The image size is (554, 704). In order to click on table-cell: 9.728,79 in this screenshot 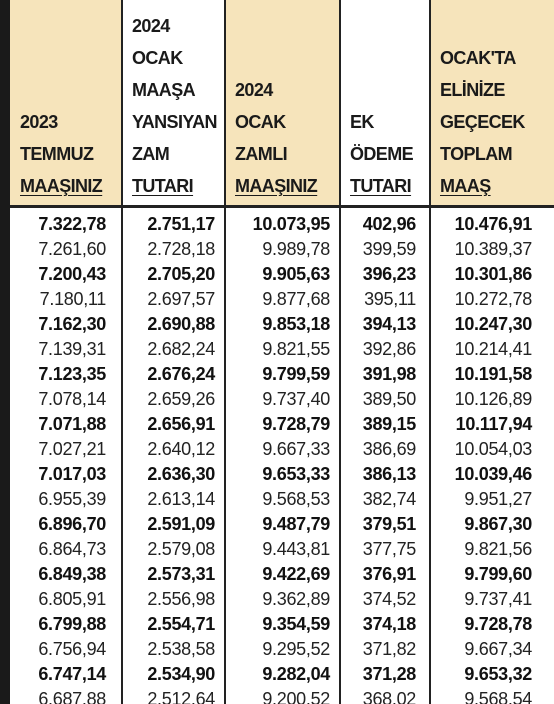, I will do `click(296, 424)`.